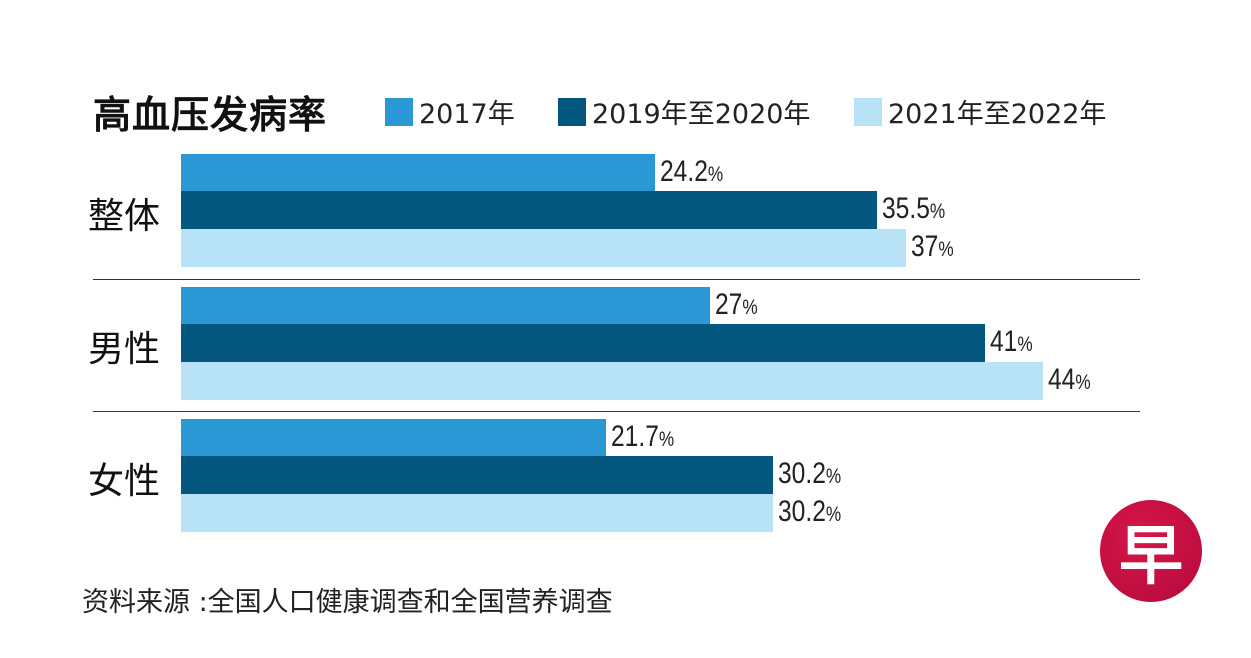 Image resolution: width=1251 pixels, height=658 pixels. What do you see at coordinates (347, 602) in the screenshot?
I see `source-note: 资料来源 :全国人口健康调查和全国营养调查` at bounding box center [347, 602].